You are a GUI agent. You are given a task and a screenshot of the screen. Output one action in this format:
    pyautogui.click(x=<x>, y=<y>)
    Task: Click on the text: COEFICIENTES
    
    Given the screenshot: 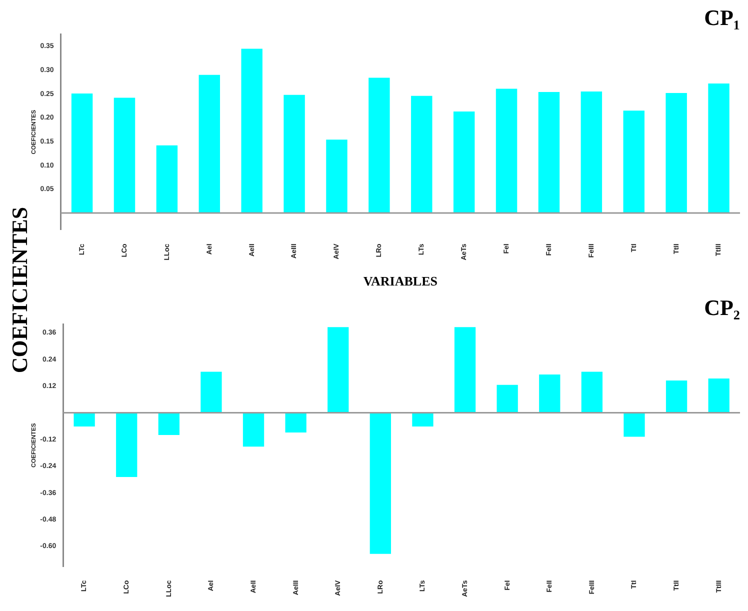 What is the action you would take?
    pyautogui.click(x=20, y=291)
    